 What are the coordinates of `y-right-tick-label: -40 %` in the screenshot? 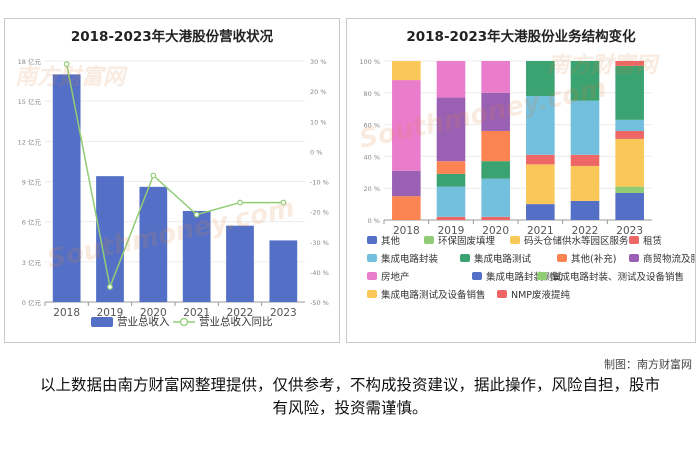 It's located at (319, 273).